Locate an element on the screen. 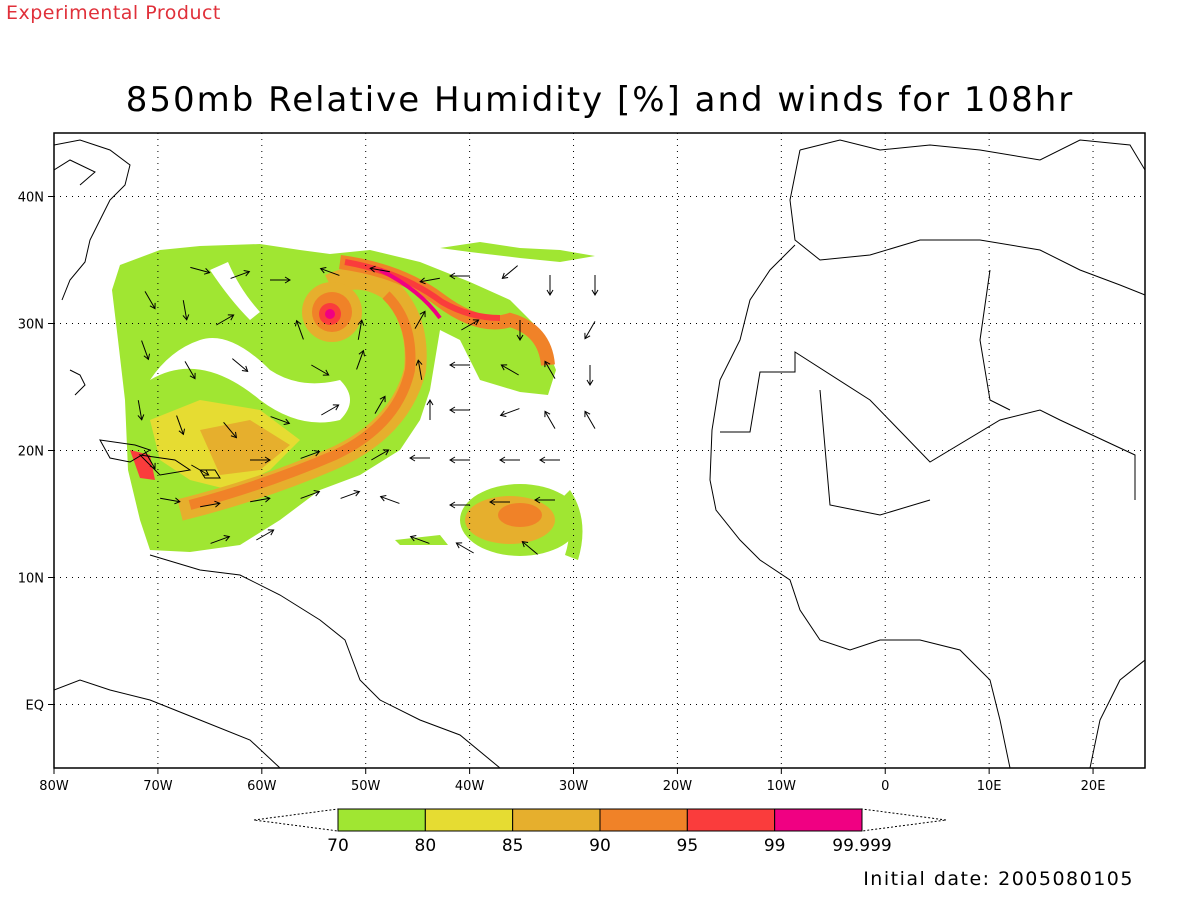 This screenshot has width=1200, height=900. lon-tick-label: 20E is located at coordinates (1093, 786).